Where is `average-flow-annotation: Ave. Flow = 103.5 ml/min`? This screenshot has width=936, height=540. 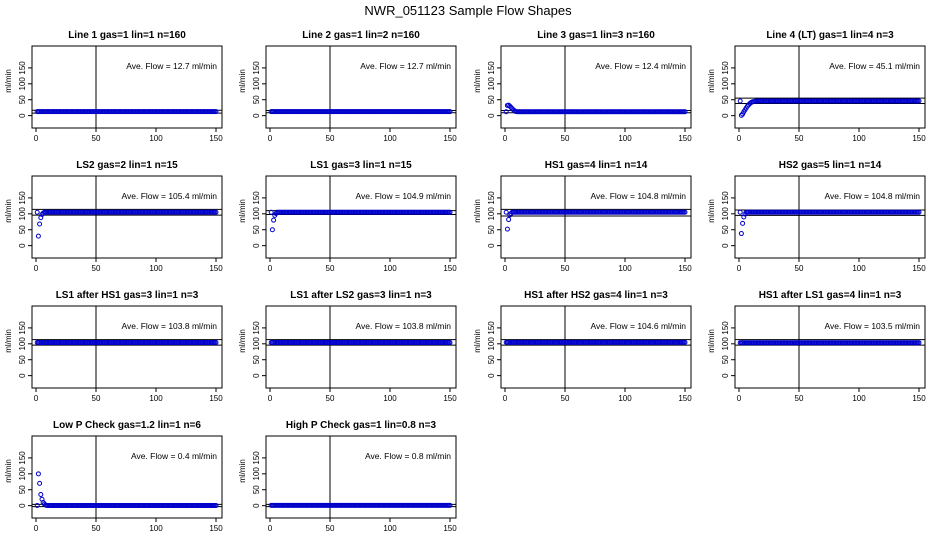 average-flow-annotation: Ave. Flow = 103.5 ml/min is located at coordinates (872, 326).